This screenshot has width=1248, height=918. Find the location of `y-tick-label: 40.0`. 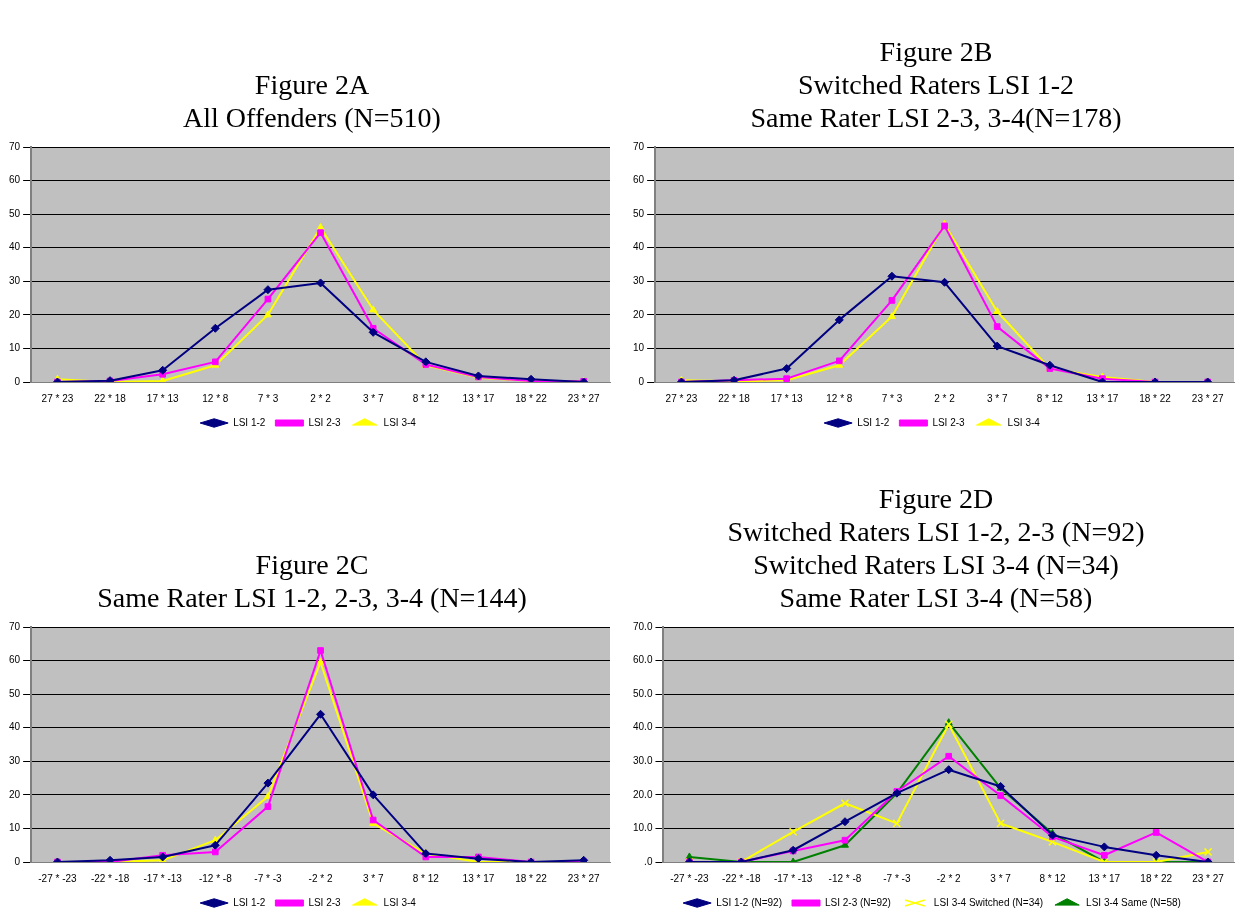

y-tick-label: 40.0 is located at coordinates (642, 727).